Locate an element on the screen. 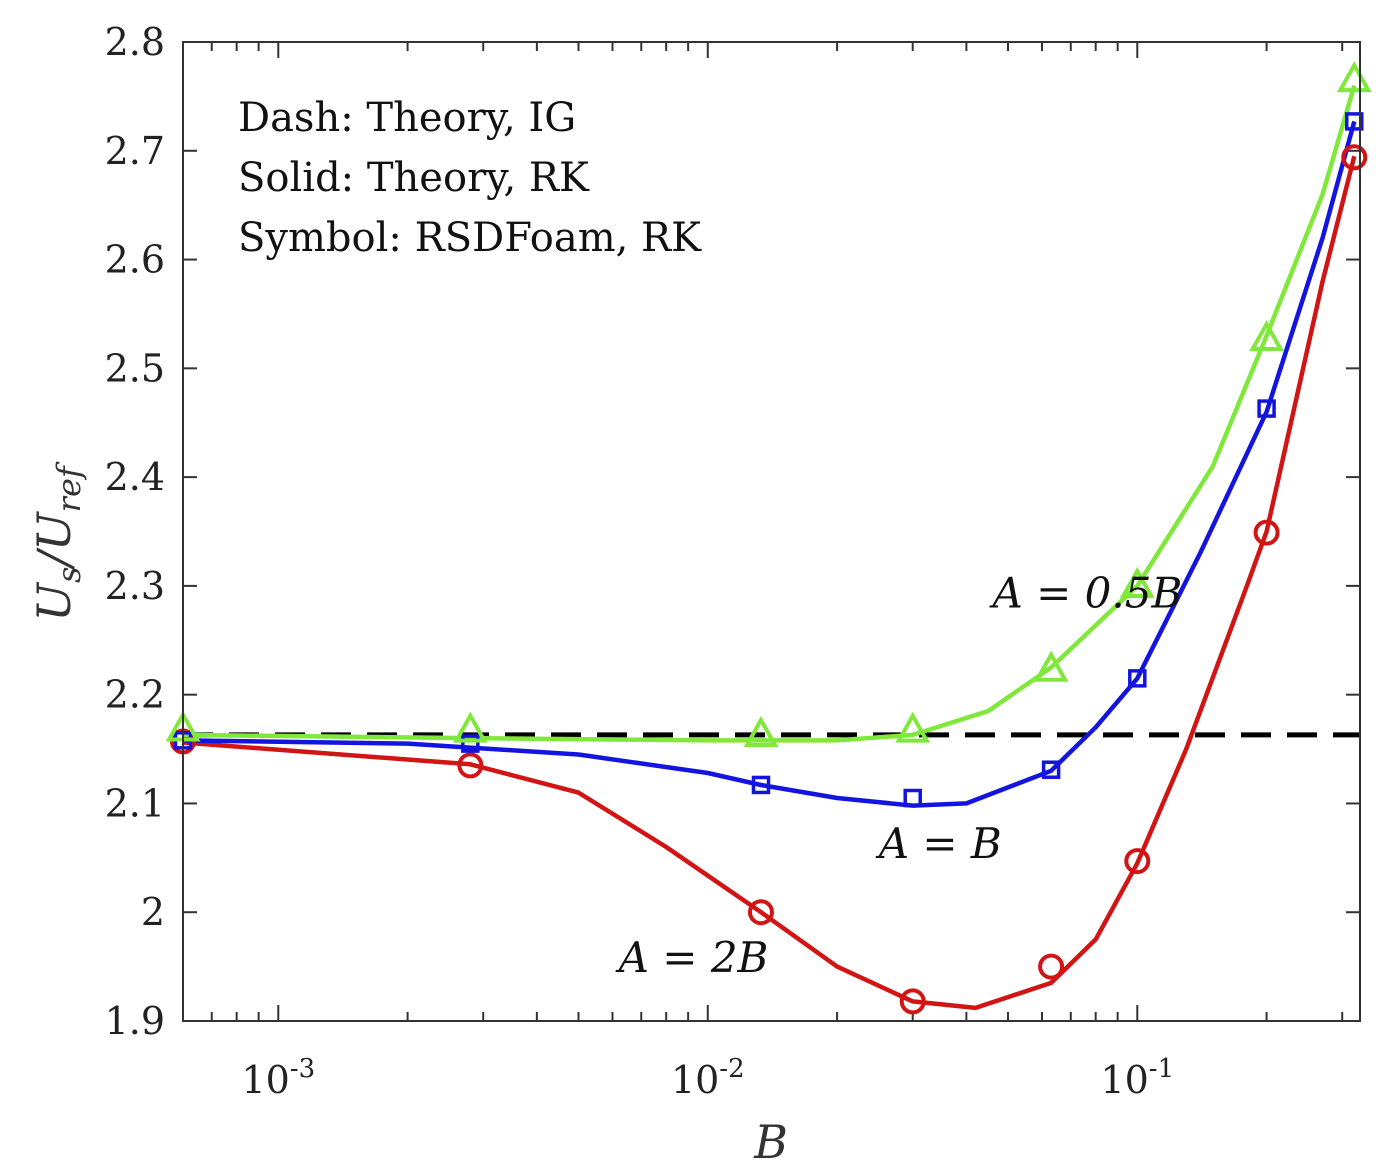 The width and height of the screenshot is (1400, 1166). y-axis-label: Us/Uref is located at coordinates (57, 541).